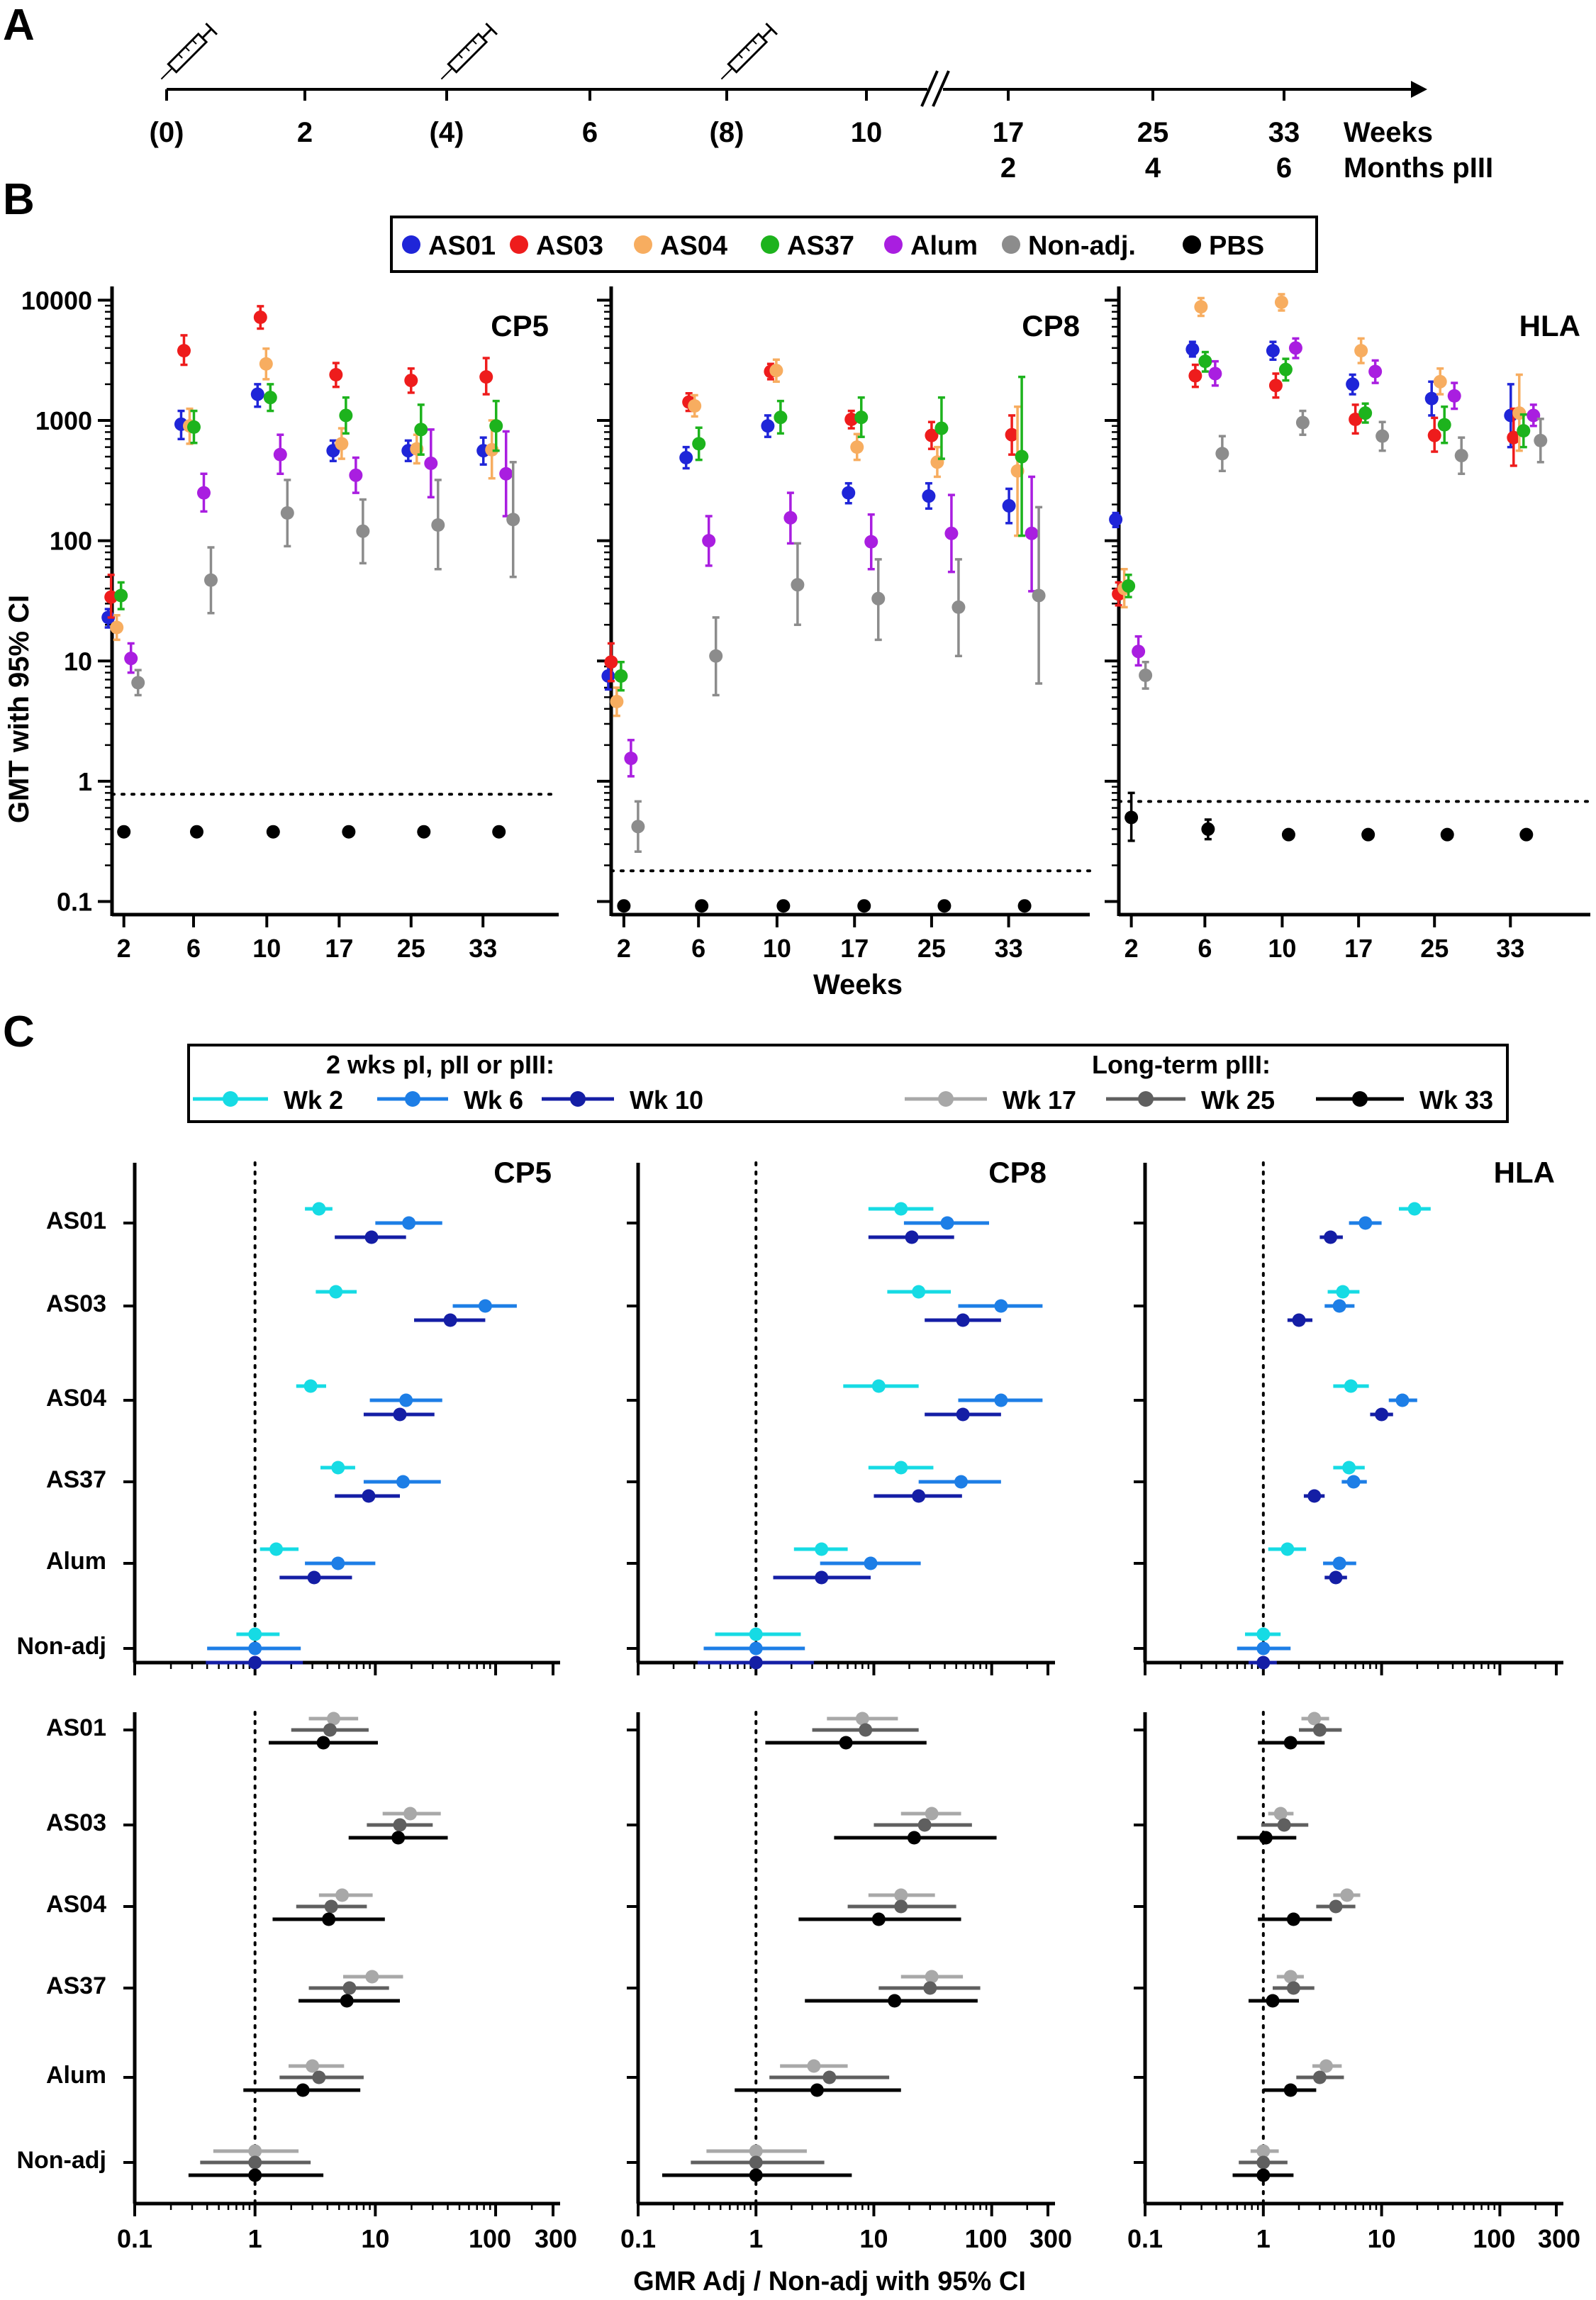  Describe the element at coordinates (1456, 1100) in the screenshot. I see `legend-label-wk-33: Wk 33` at that location.